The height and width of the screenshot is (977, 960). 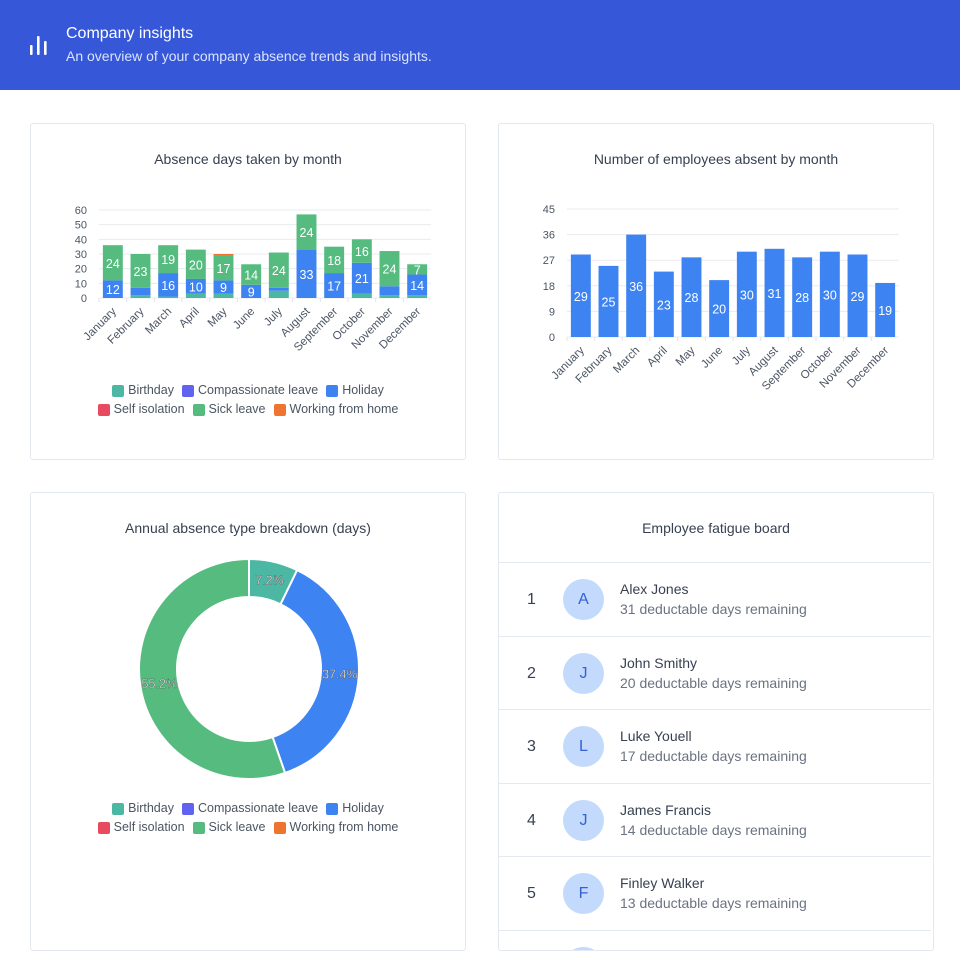 What do you see at coordinates (189, 318) in the screenshot?
I see `x-tick-label: April` at bounding box center [189, 318].